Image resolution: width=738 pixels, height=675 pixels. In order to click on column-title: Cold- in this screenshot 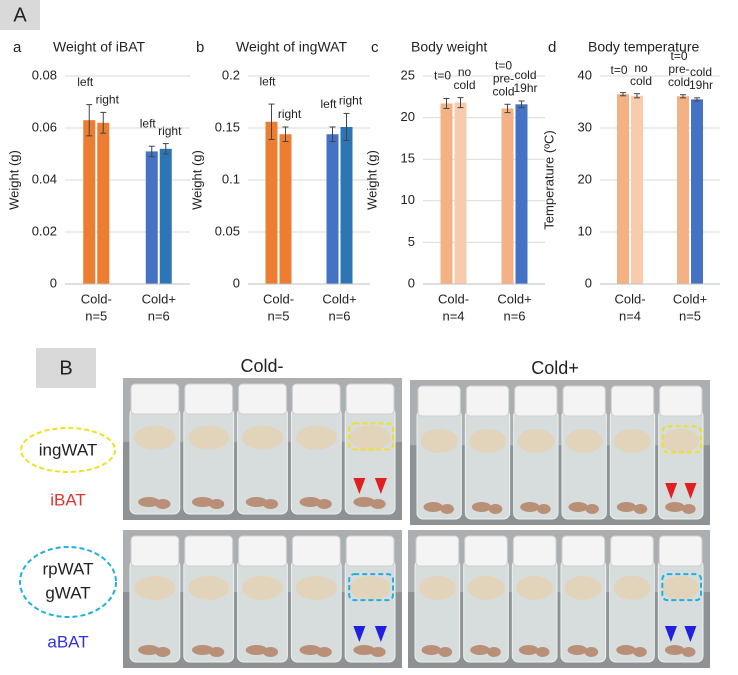, I will do `click(261, 366)`.